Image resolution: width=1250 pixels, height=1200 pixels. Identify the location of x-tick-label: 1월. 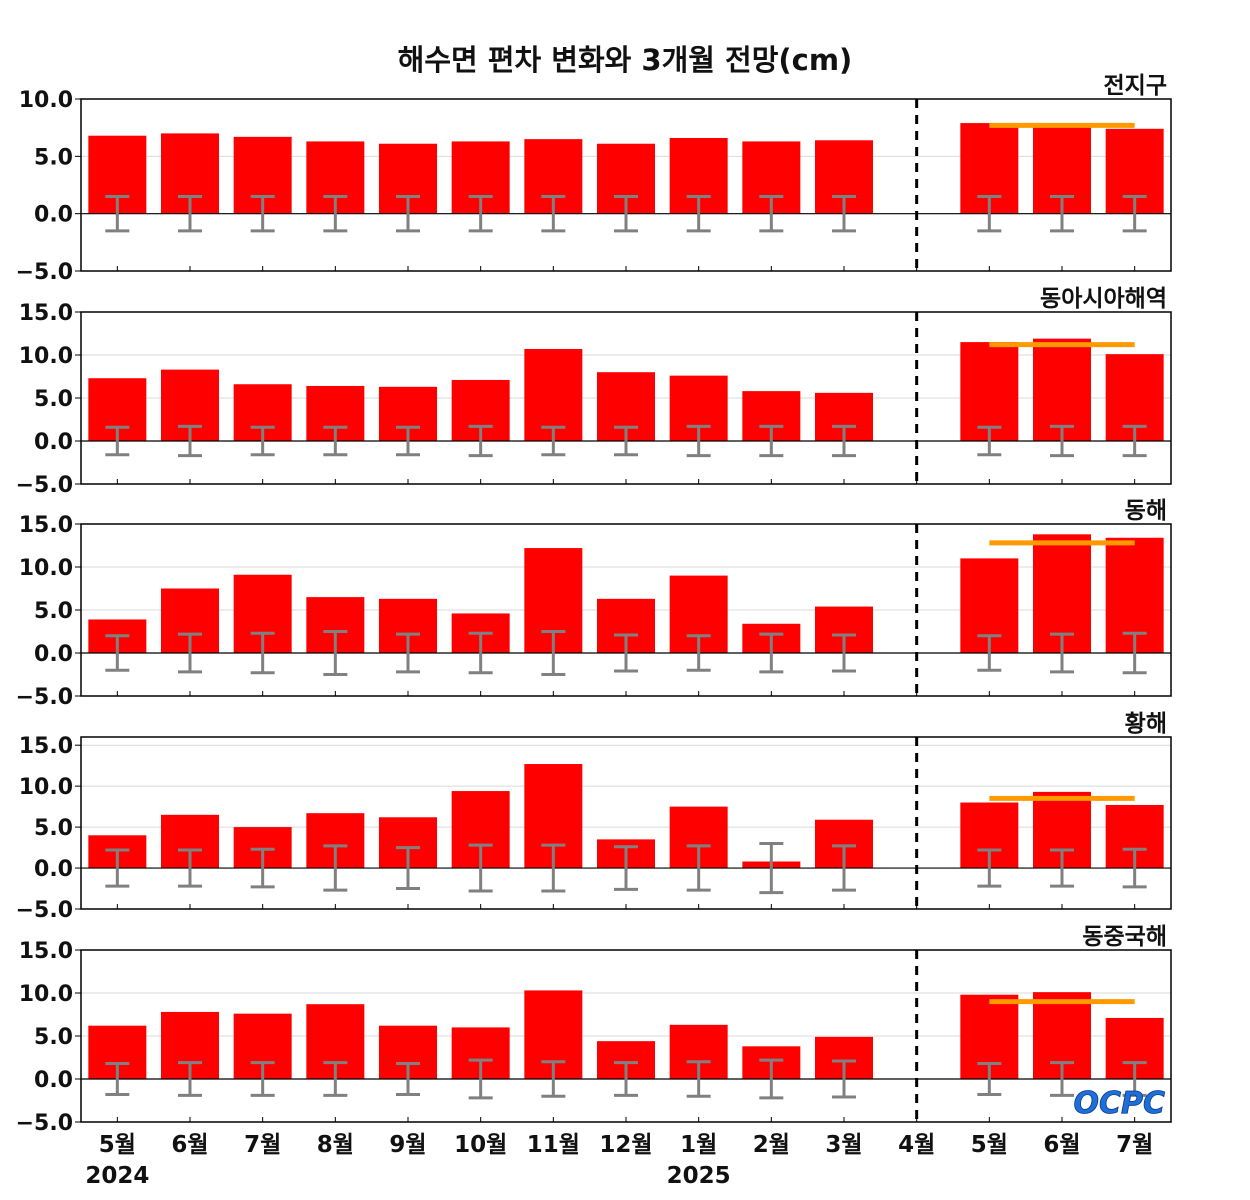
(698, 1145).